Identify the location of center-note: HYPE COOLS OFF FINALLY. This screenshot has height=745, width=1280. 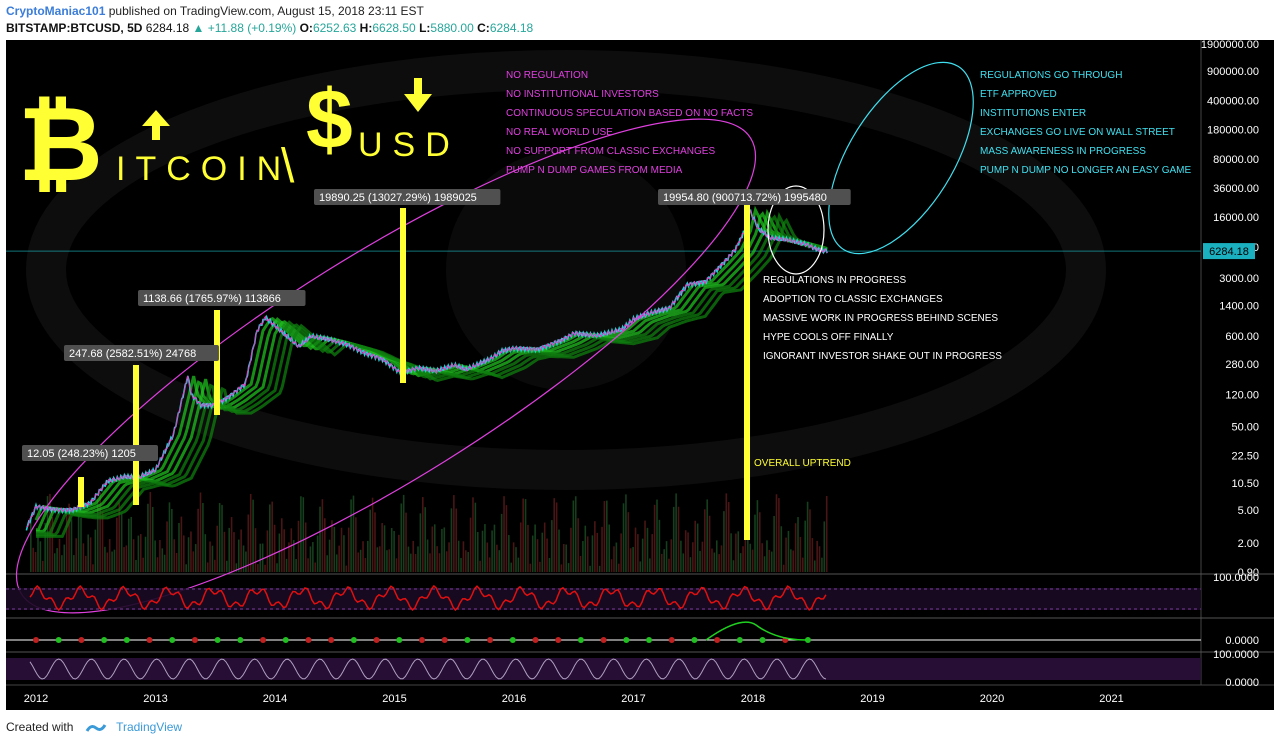
(828, 337).